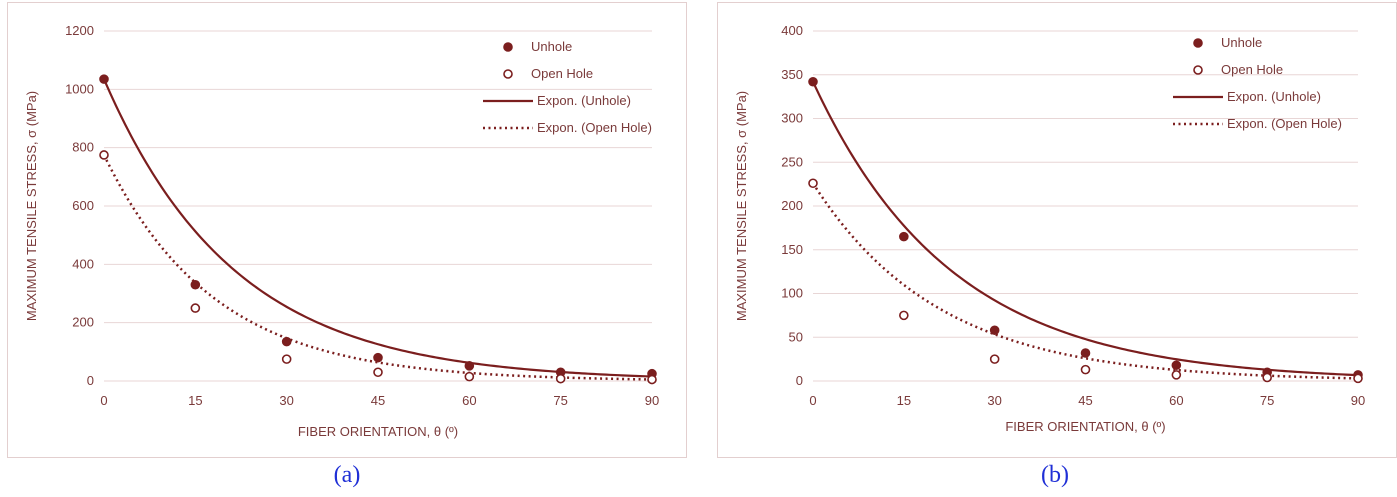 The image size is (1397, 497). Describe the element at coordinates (79, 30) in the screenshot. I see `y-tick-label: 1200` at that location.